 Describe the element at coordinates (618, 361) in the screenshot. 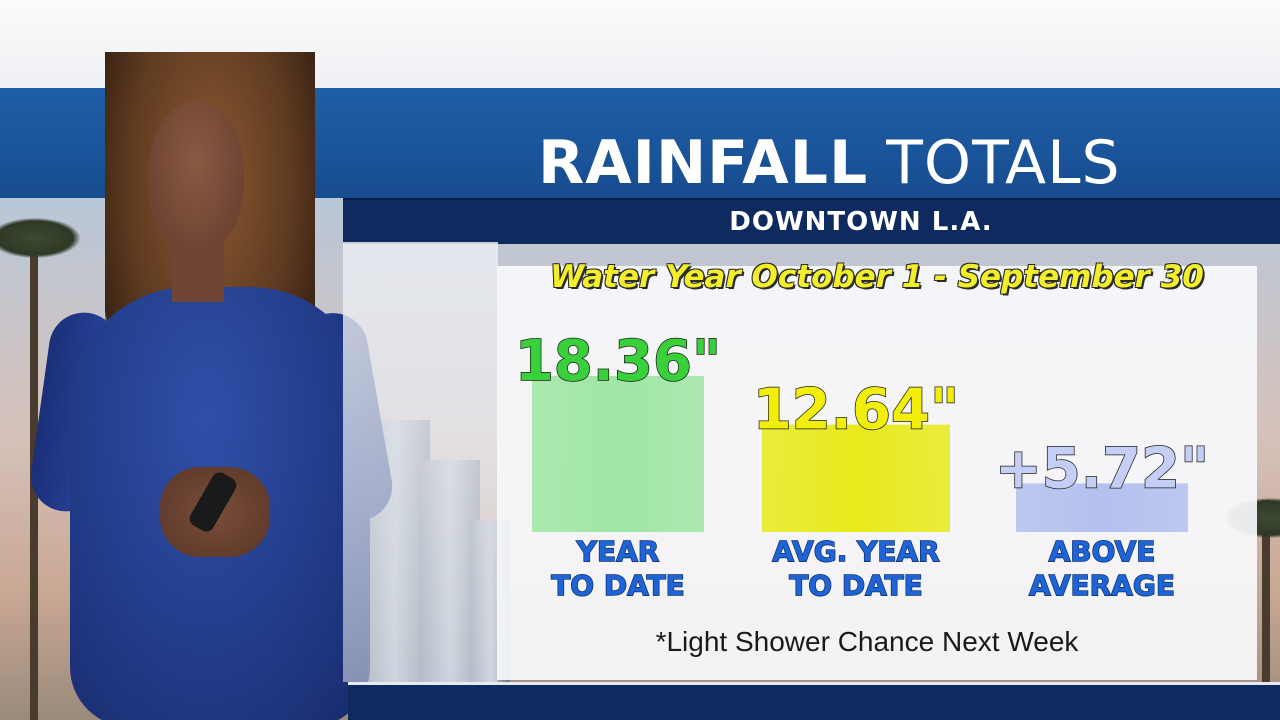

I see `bar-value-label-1: 18.36"` at that location.